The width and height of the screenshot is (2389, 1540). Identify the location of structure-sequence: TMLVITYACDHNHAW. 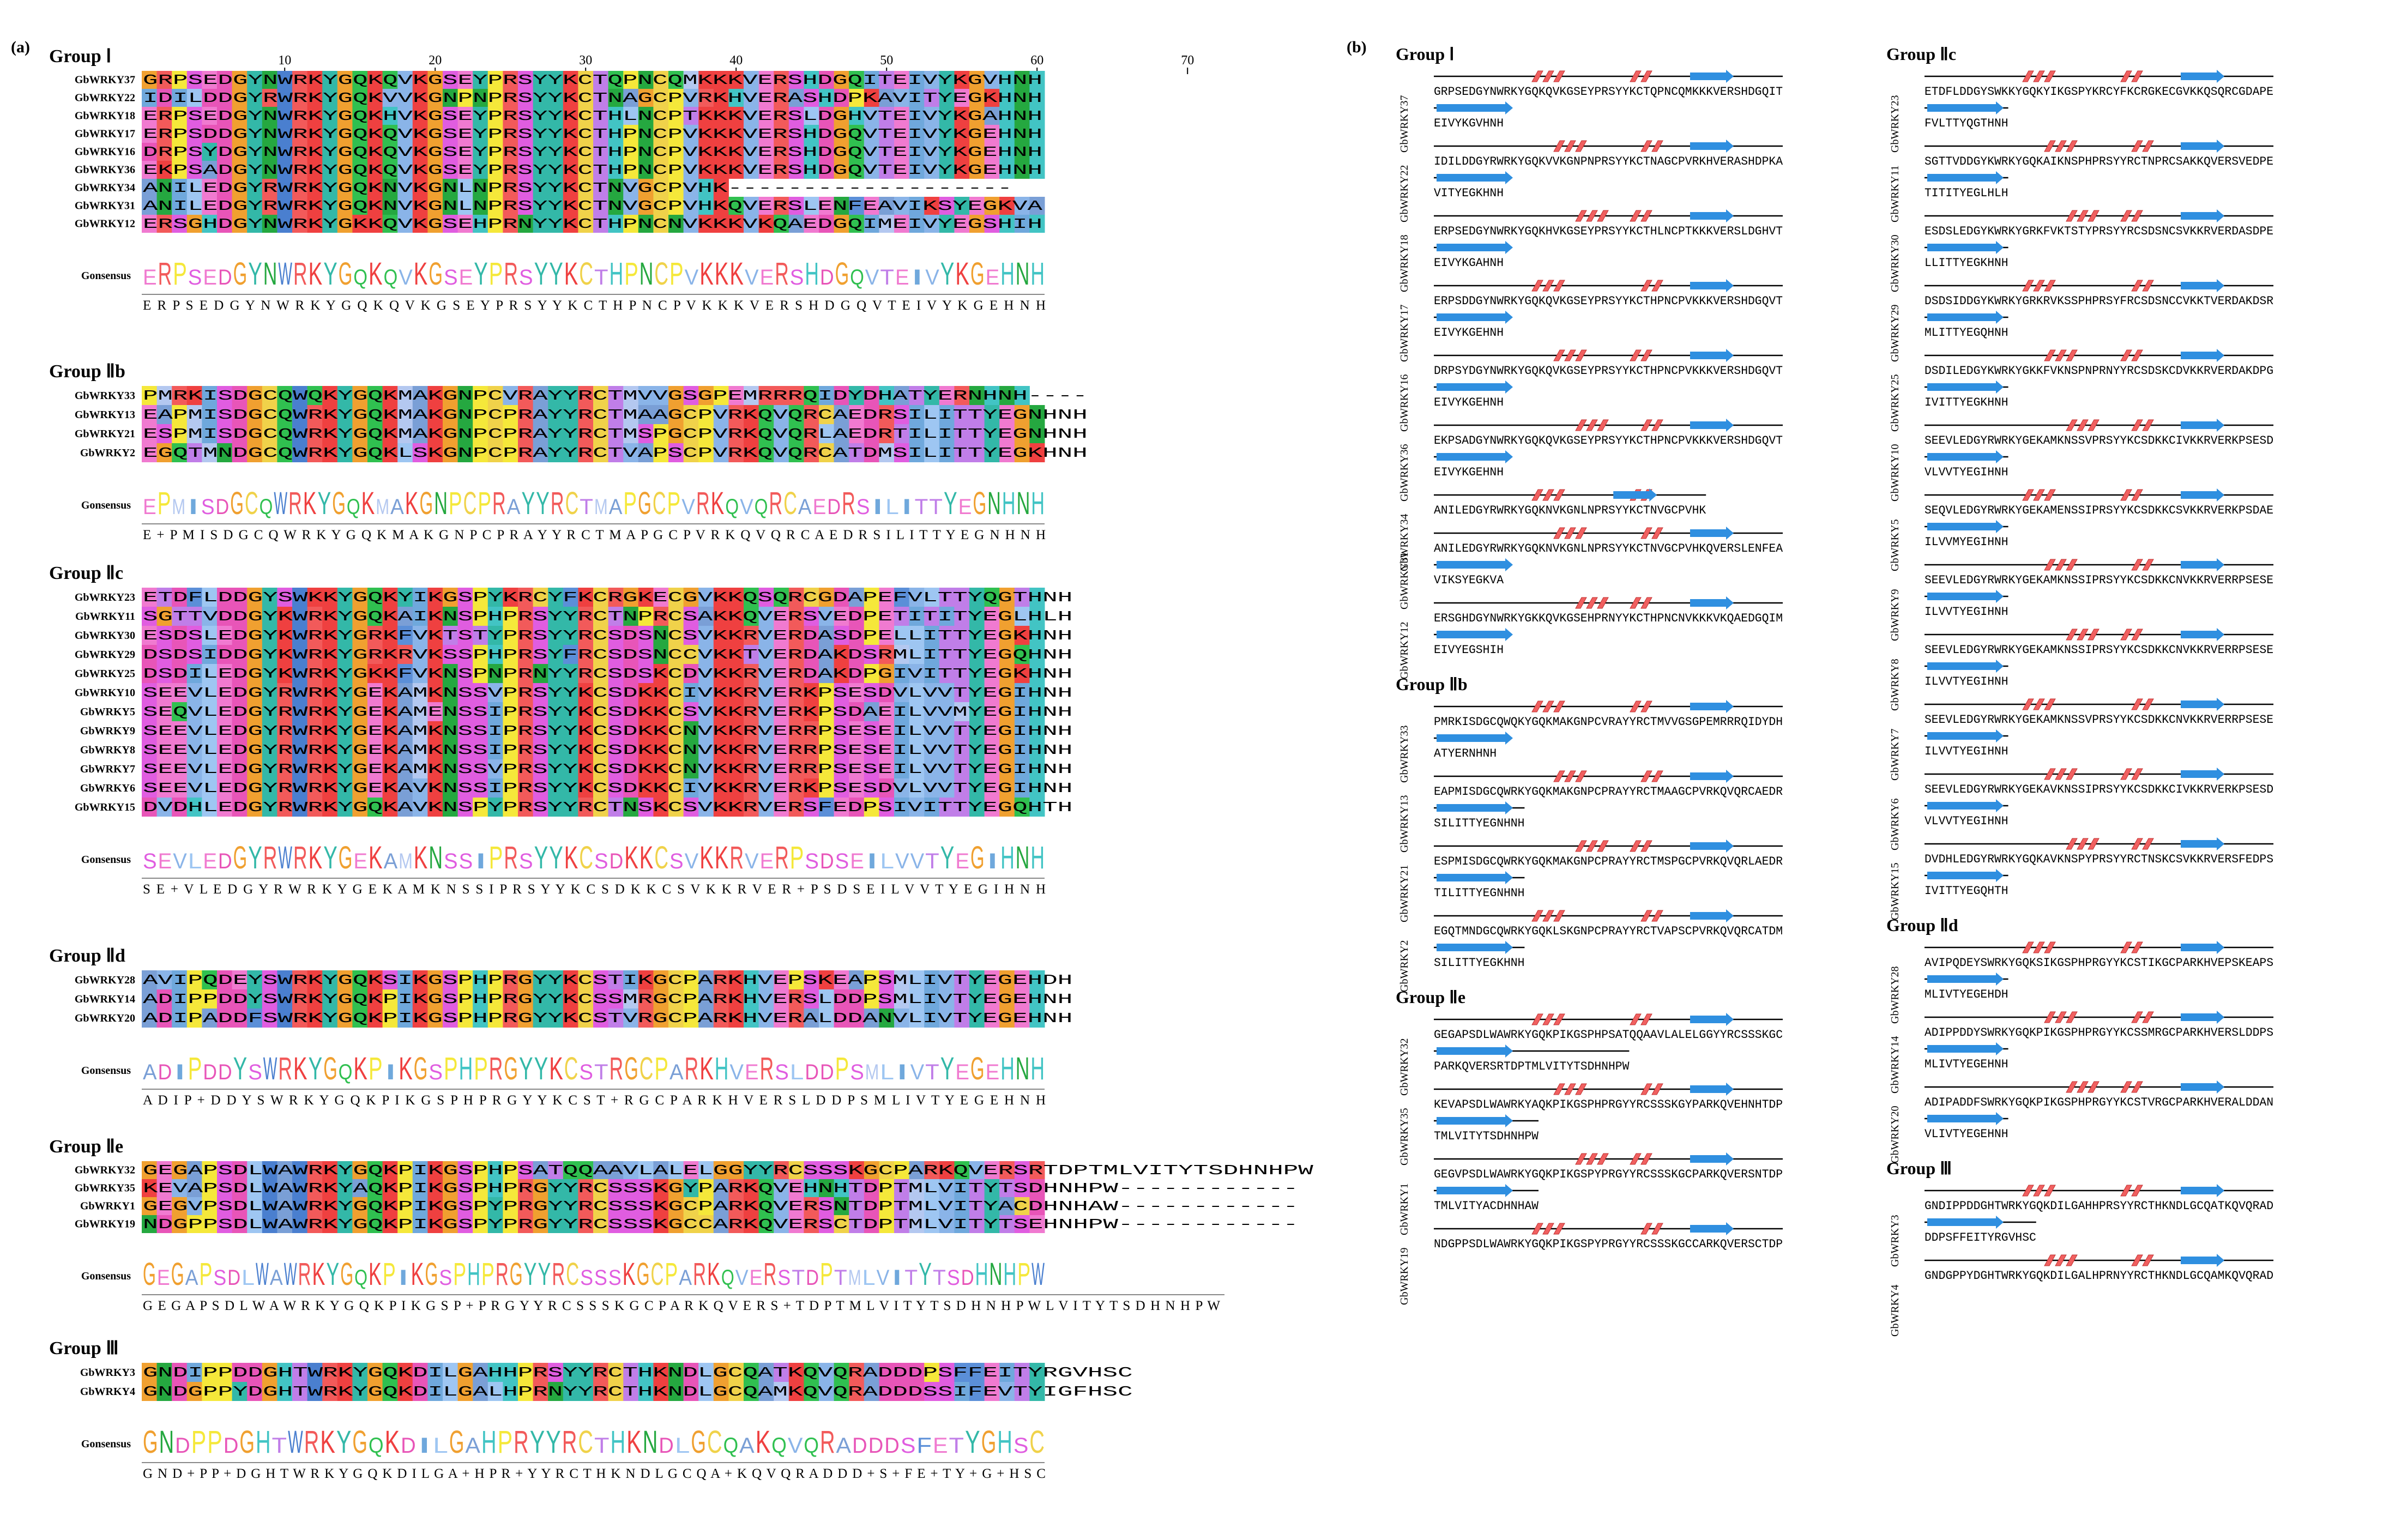
(1487, 1206).